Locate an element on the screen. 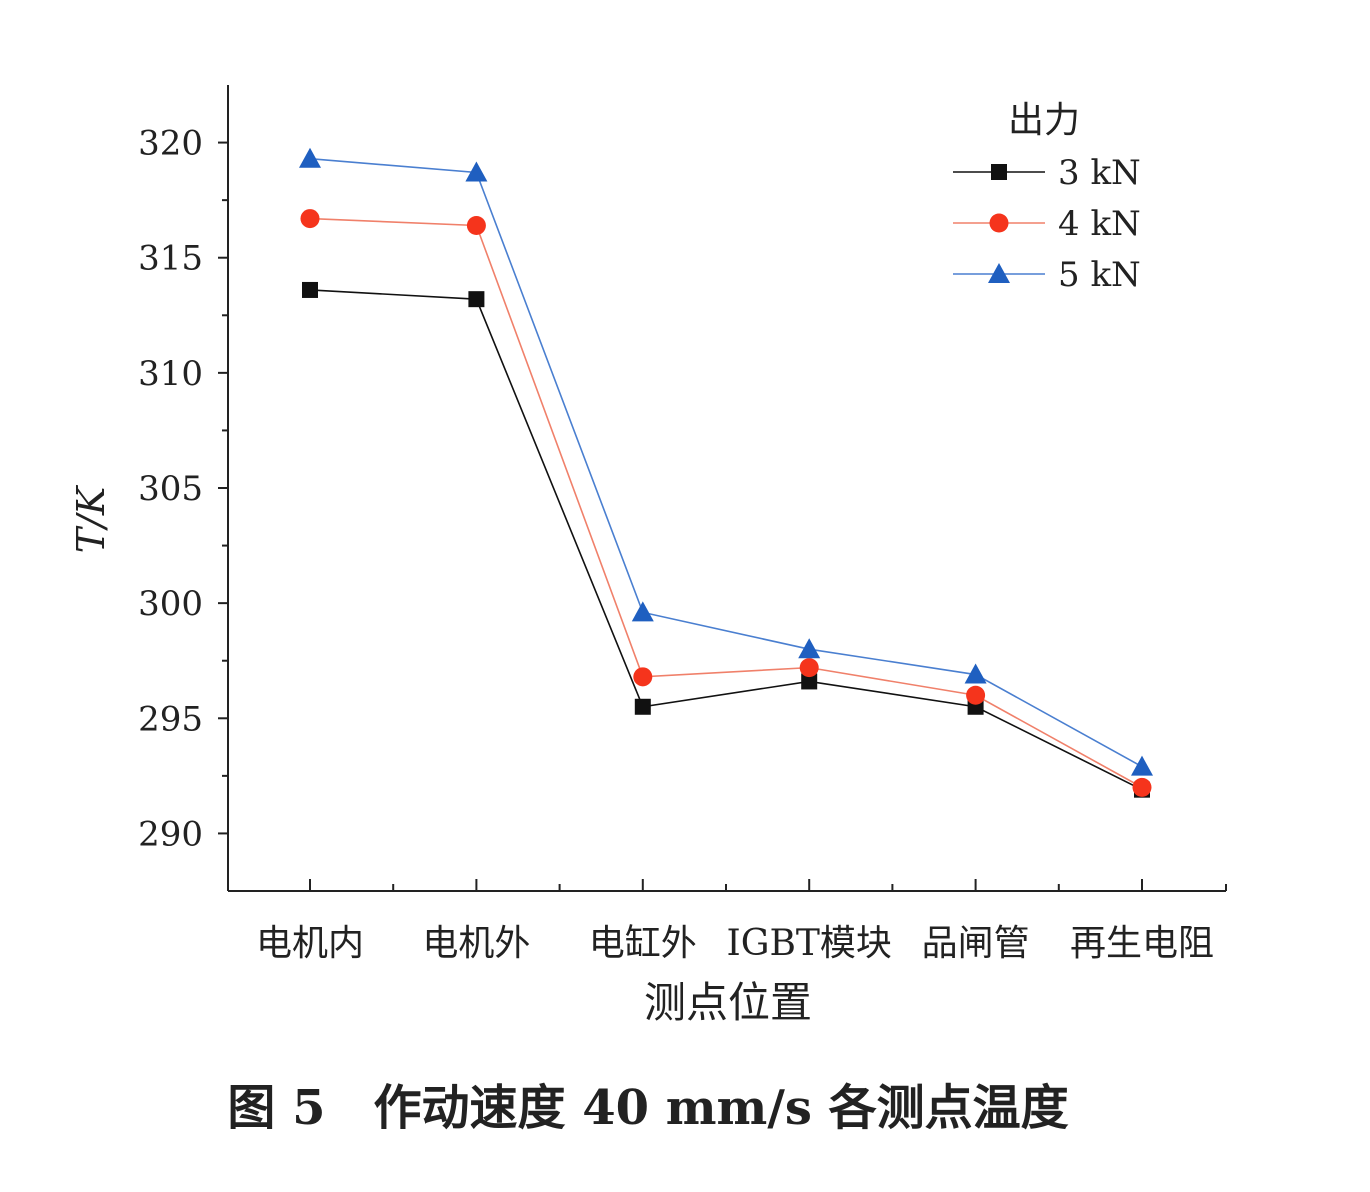 The image size is (1370, 1192). legend-label: 5 kN is located at coordinates (1099, 275).